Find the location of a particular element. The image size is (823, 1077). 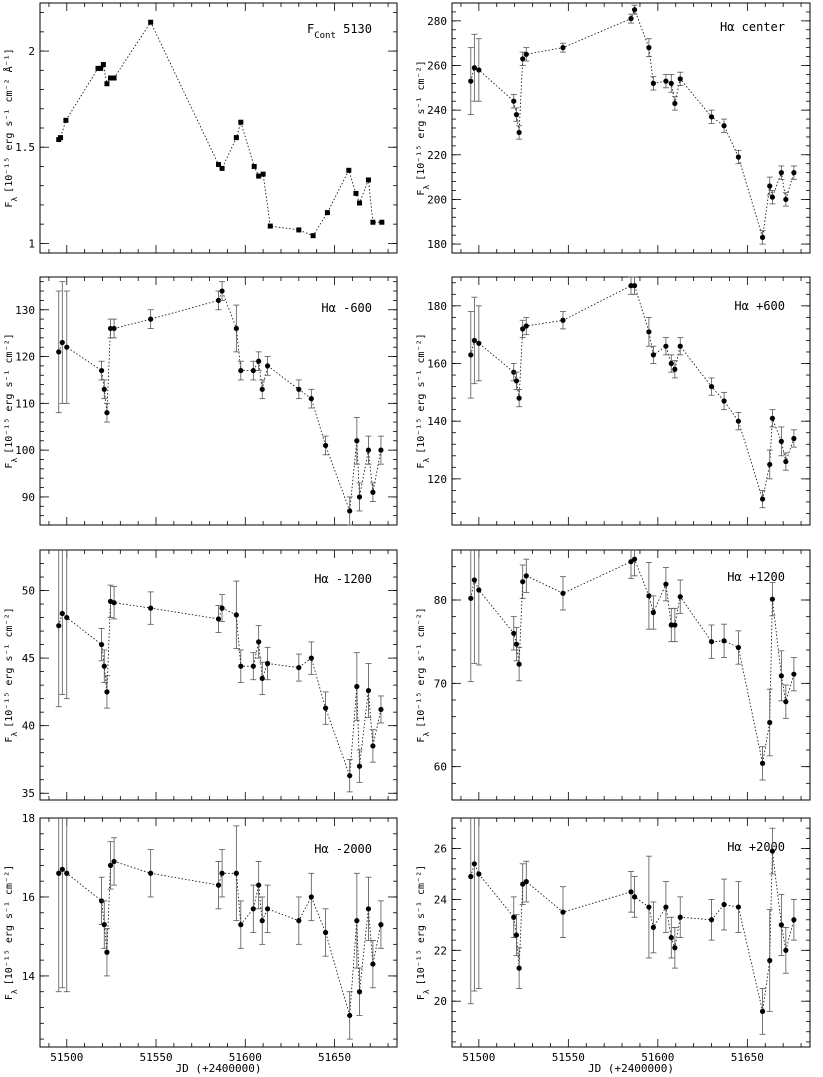

panel-7-ylabel-unit: [10⁻¹⁵ erg s⁻¹ cm⁻²] is located at coordinates (421, 925).